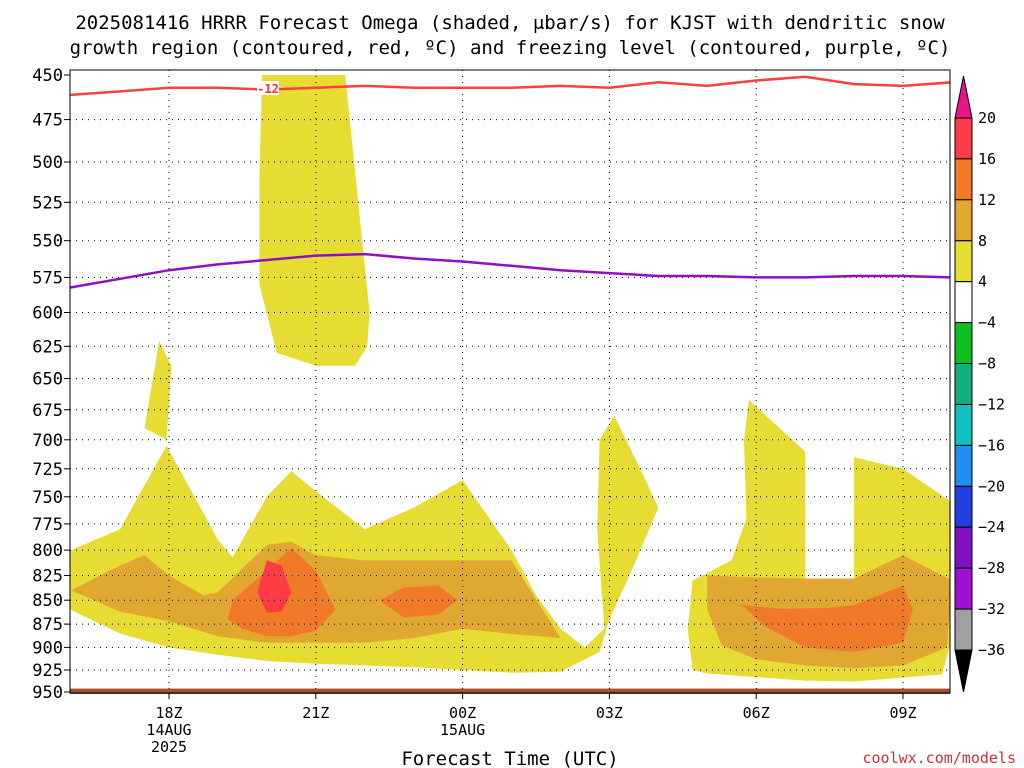 The image size is (1024, 768). Describe the element at coordinates (47, 163) in the screenshot. I see `y-tick-label-500: 500` at that location.